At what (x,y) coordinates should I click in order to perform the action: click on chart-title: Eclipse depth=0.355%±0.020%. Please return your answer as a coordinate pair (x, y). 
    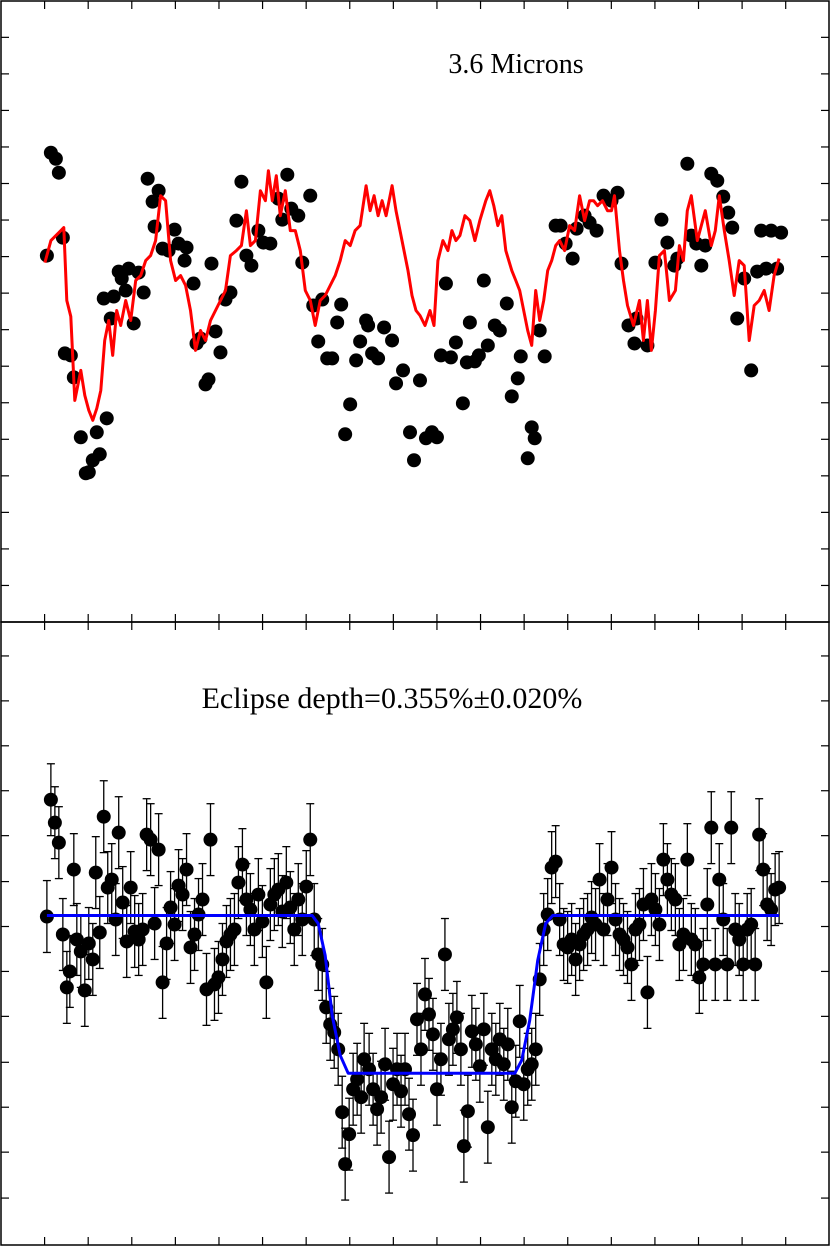
    Looking at the image, I should click on (392, 698).